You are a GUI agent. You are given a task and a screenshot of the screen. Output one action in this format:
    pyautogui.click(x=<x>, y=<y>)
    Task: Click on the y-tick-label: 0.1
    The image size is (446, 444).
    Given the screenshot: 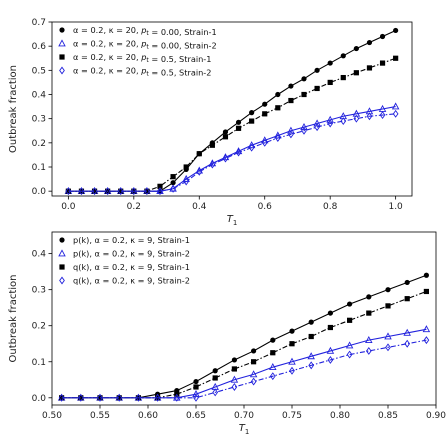 What is the action you would take?
    pyautogui.click(x=39, y=168)
    